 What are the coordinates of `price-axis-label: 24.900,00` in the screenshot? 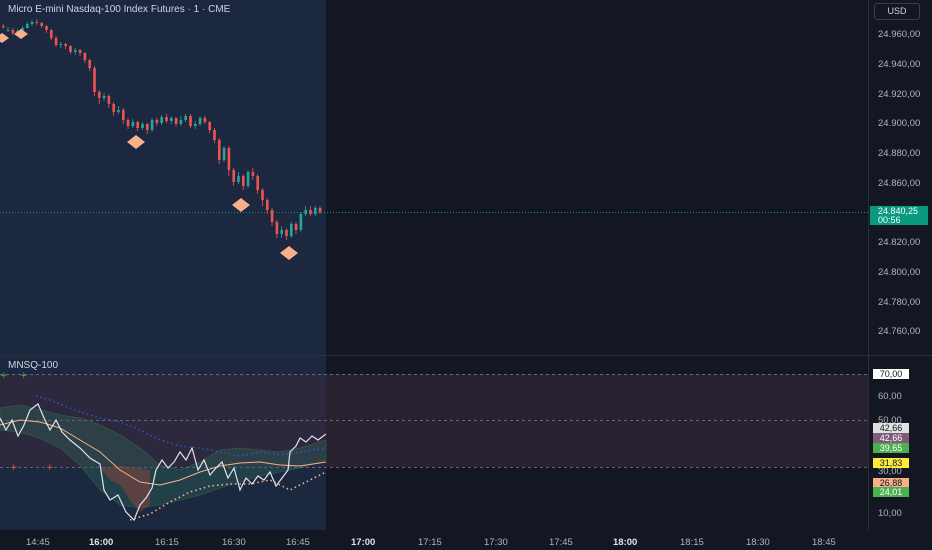 It's located at (899, 123).